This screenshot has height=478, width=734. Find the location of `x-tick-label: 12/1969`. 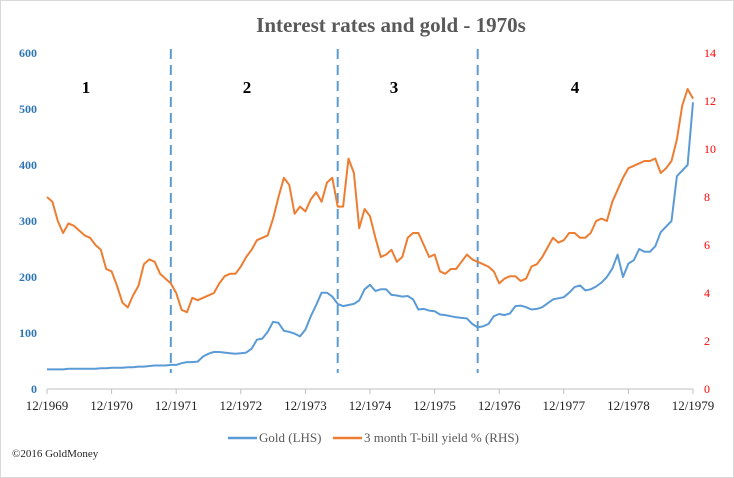

x-tick-label: 12/1969 is located at coordinates (47, 405).